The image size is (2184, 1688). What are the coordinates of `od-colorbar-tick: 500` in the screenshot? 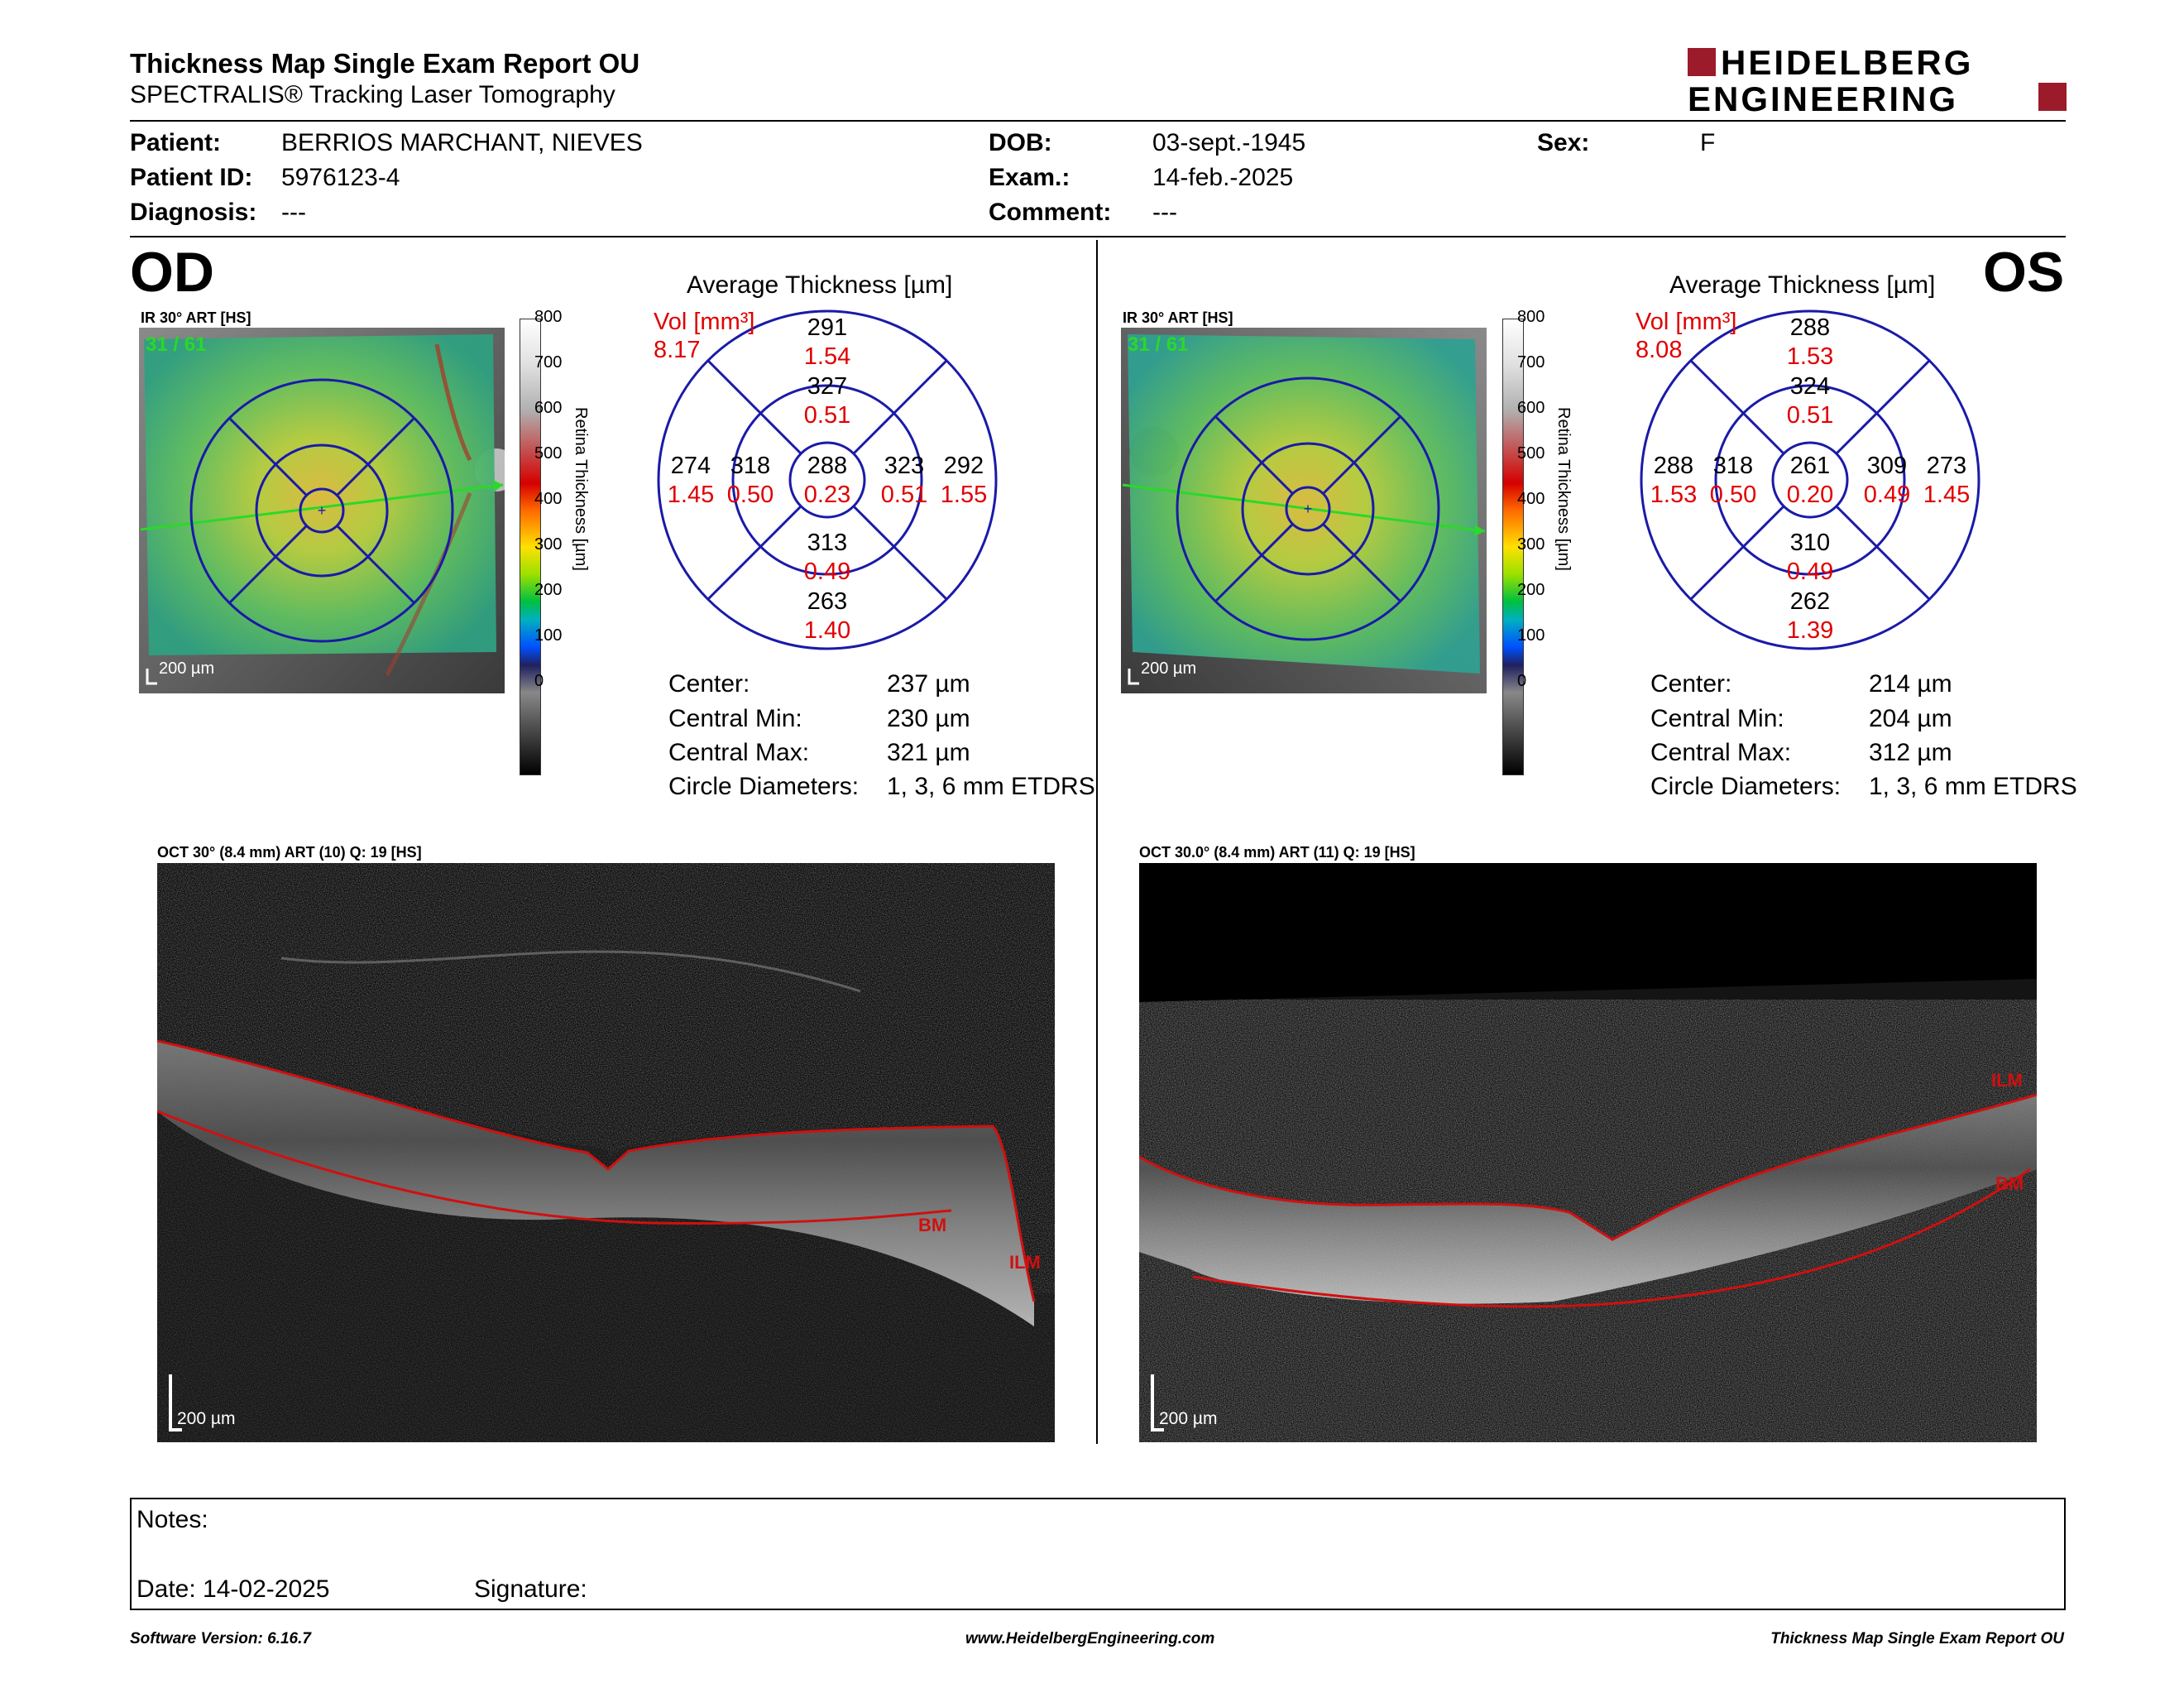 It's located at (548, 453).